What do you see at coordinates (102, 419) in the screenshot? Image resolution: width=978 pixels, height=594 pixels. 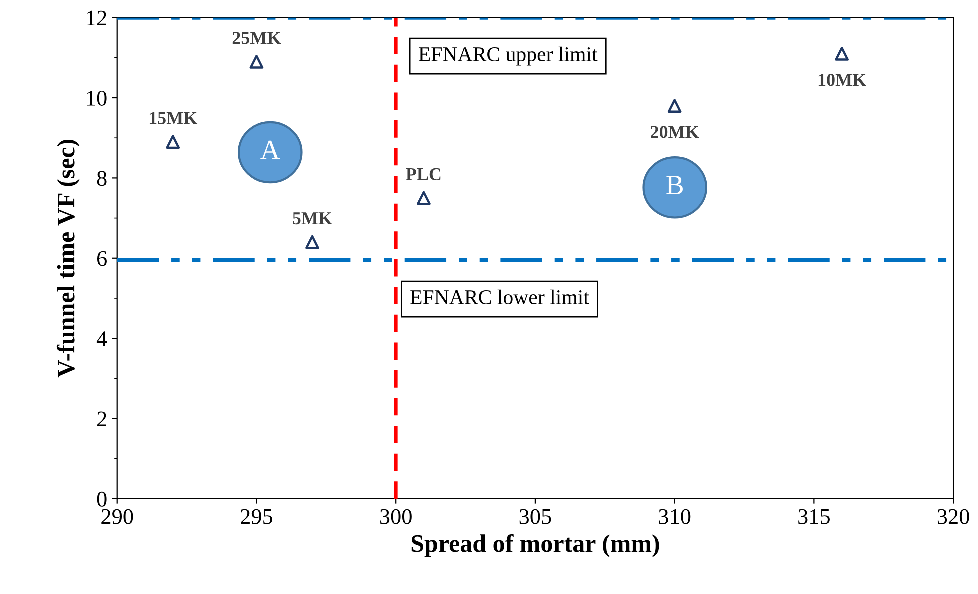 I see `y-tick-label: 2` at bounding box center [102, 419].